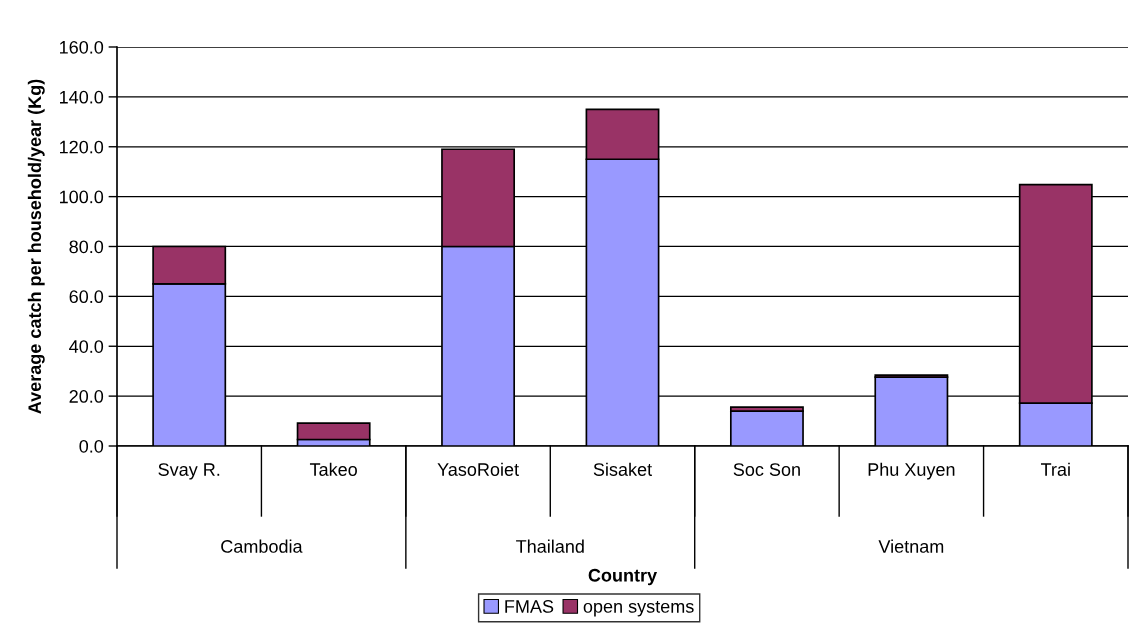 The image size is (1133, 634). Describe the element at coordinates (638, 608) in the screenshot. I see `legend-label: open systems` at that location.